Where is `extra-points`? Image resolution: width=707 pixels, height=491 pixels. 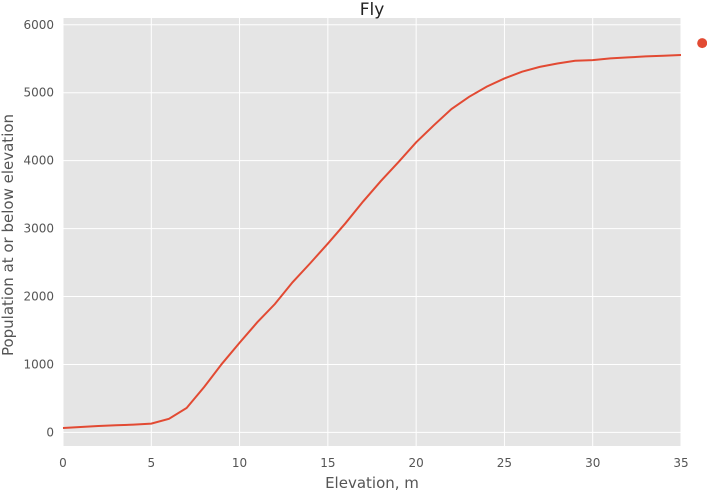 extra-points is located at coordinates (702, 43).